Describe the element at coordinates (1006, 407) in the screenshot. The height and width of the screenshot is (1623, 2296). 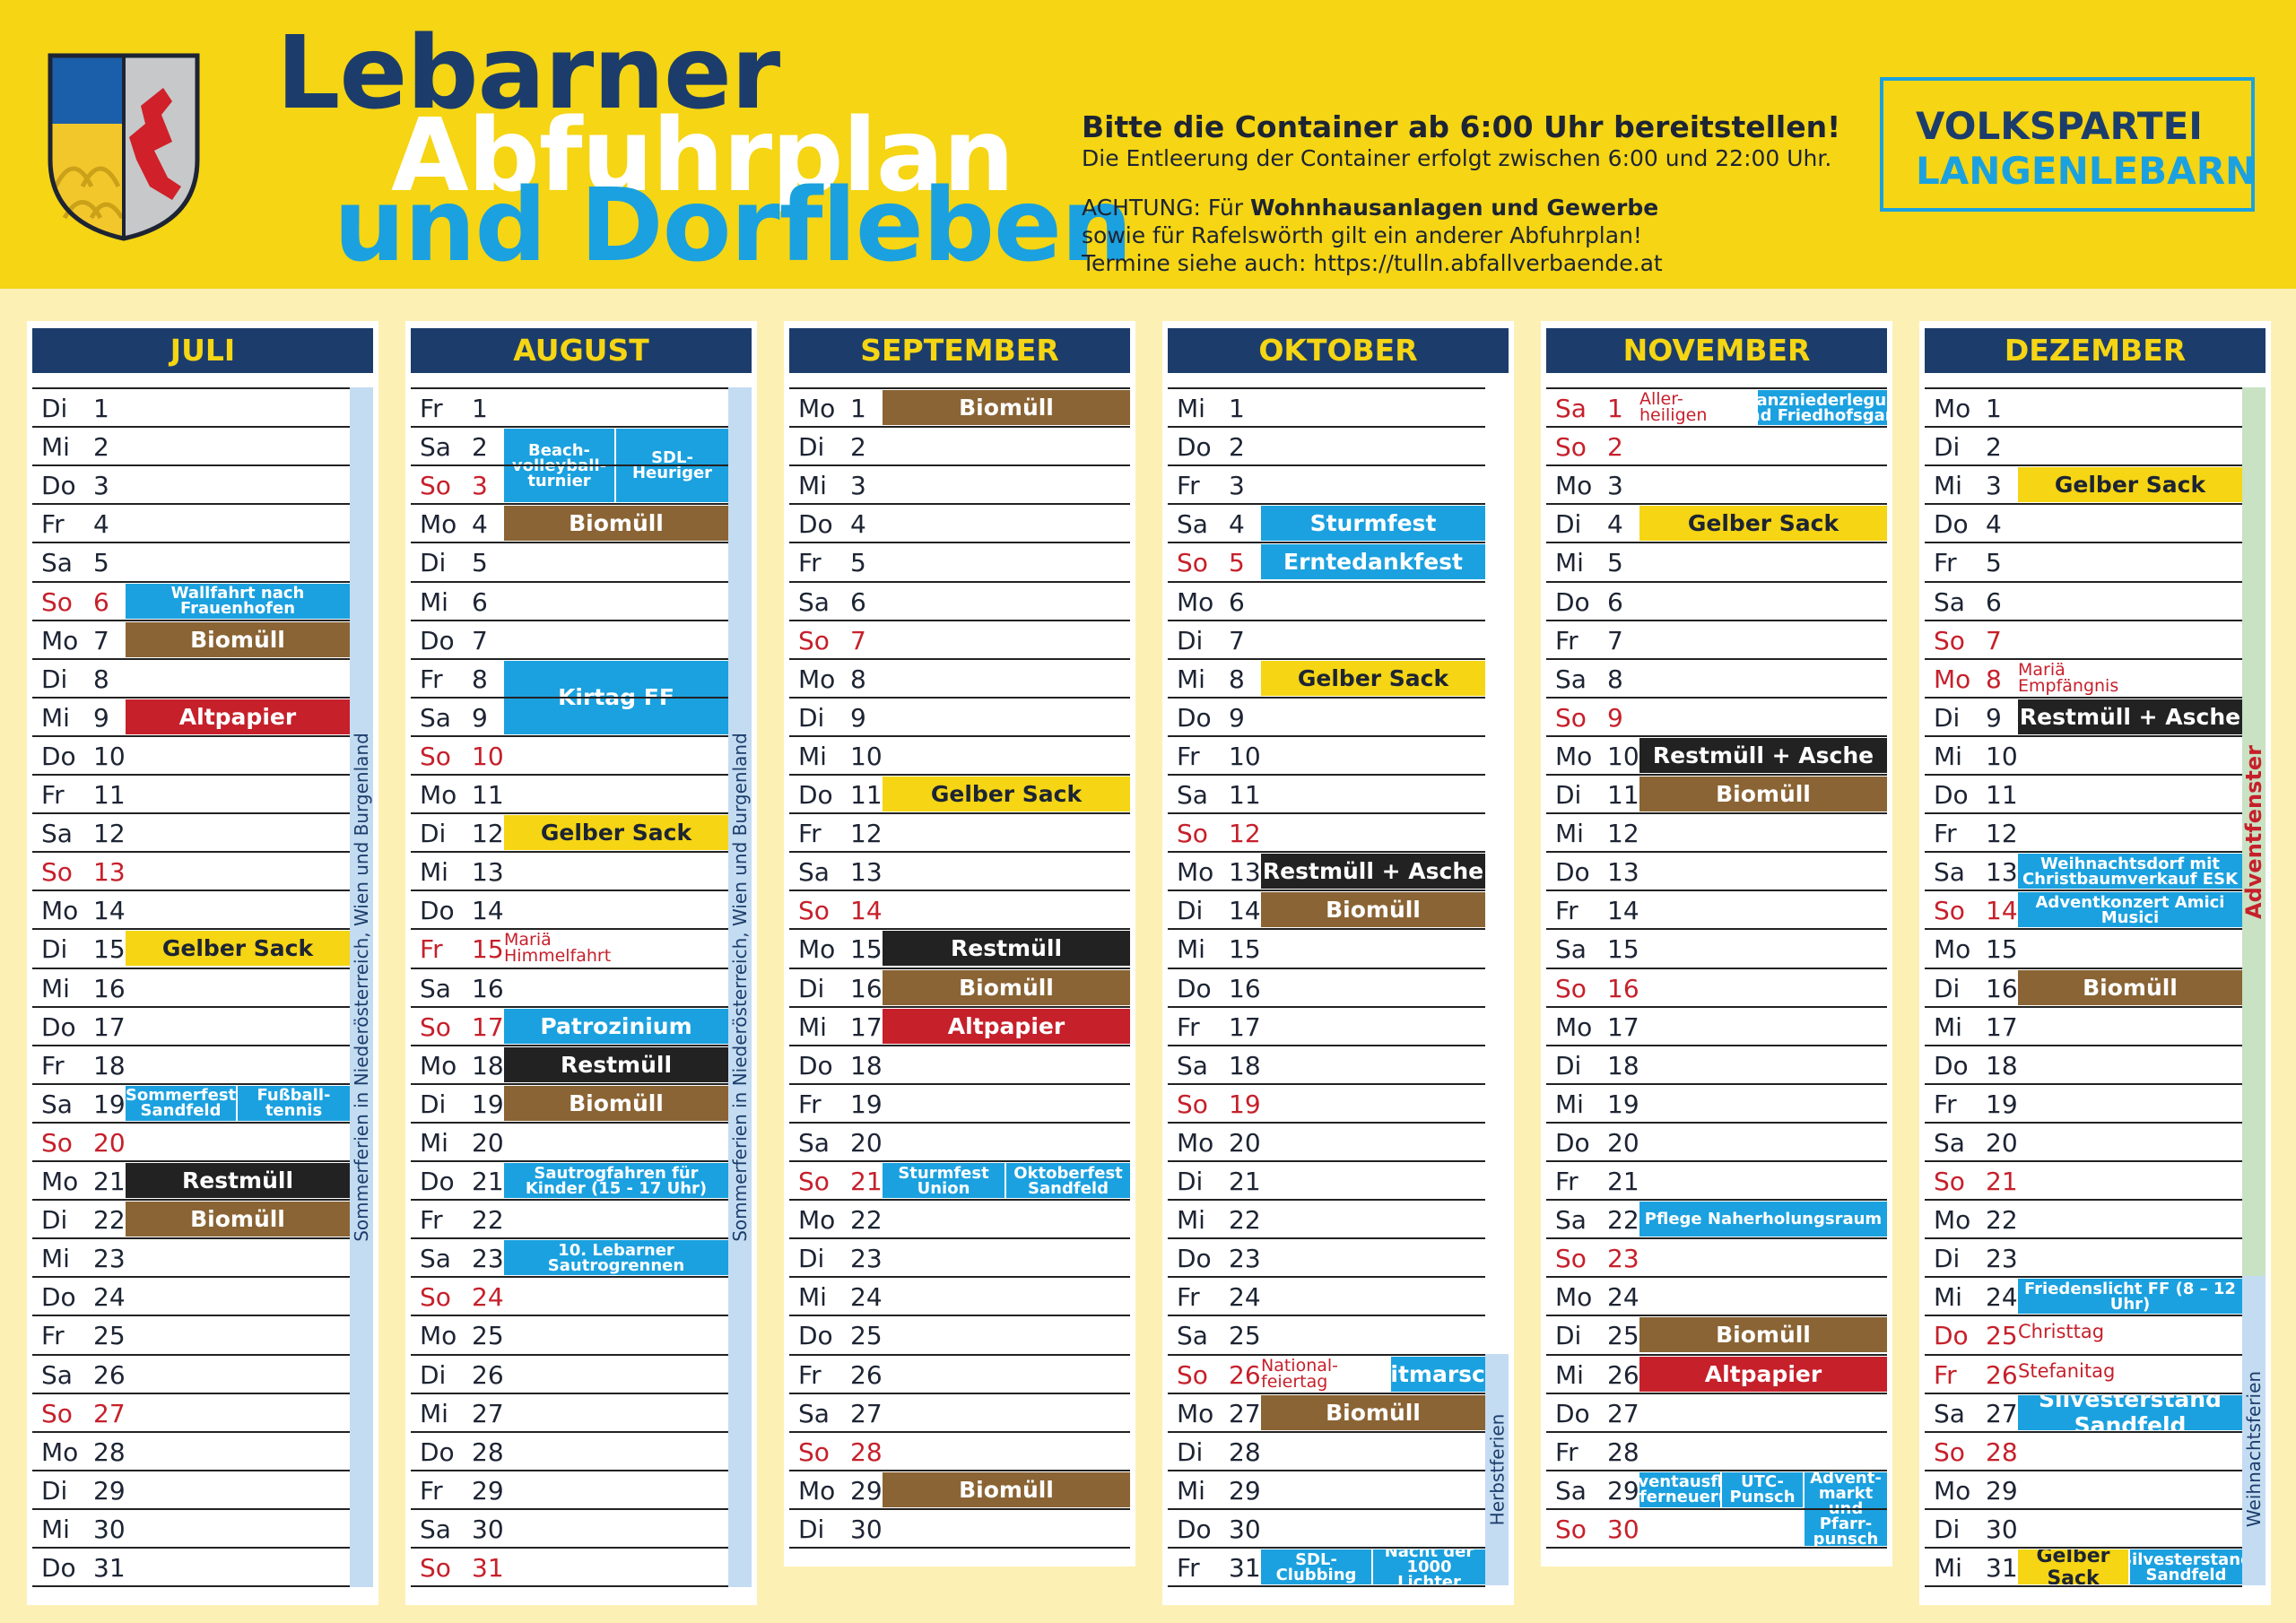
I see `event-brown: Biomüll` at that location.